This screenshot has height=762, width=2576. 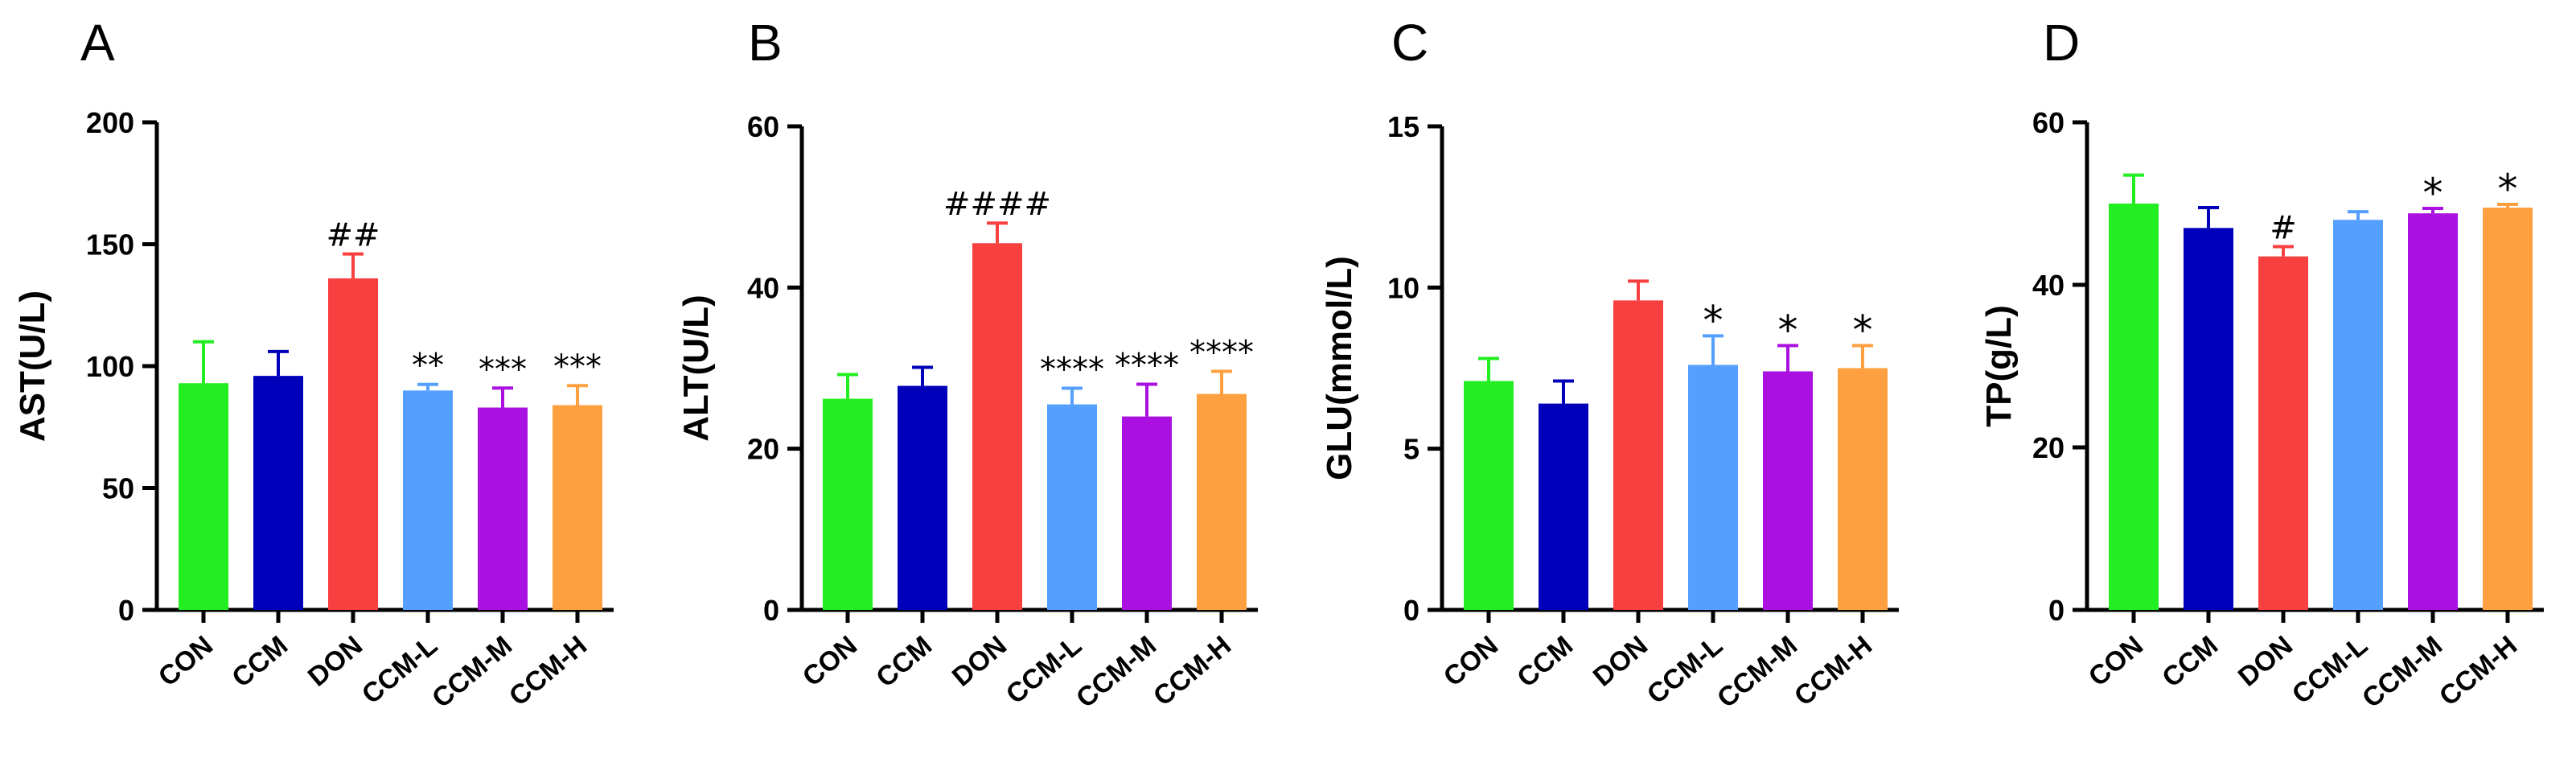 What do you see at coordinates (32, 366) in the screenshot?
I see `y-axis-label: AST(U/L)` at bounding box center [32, 366].